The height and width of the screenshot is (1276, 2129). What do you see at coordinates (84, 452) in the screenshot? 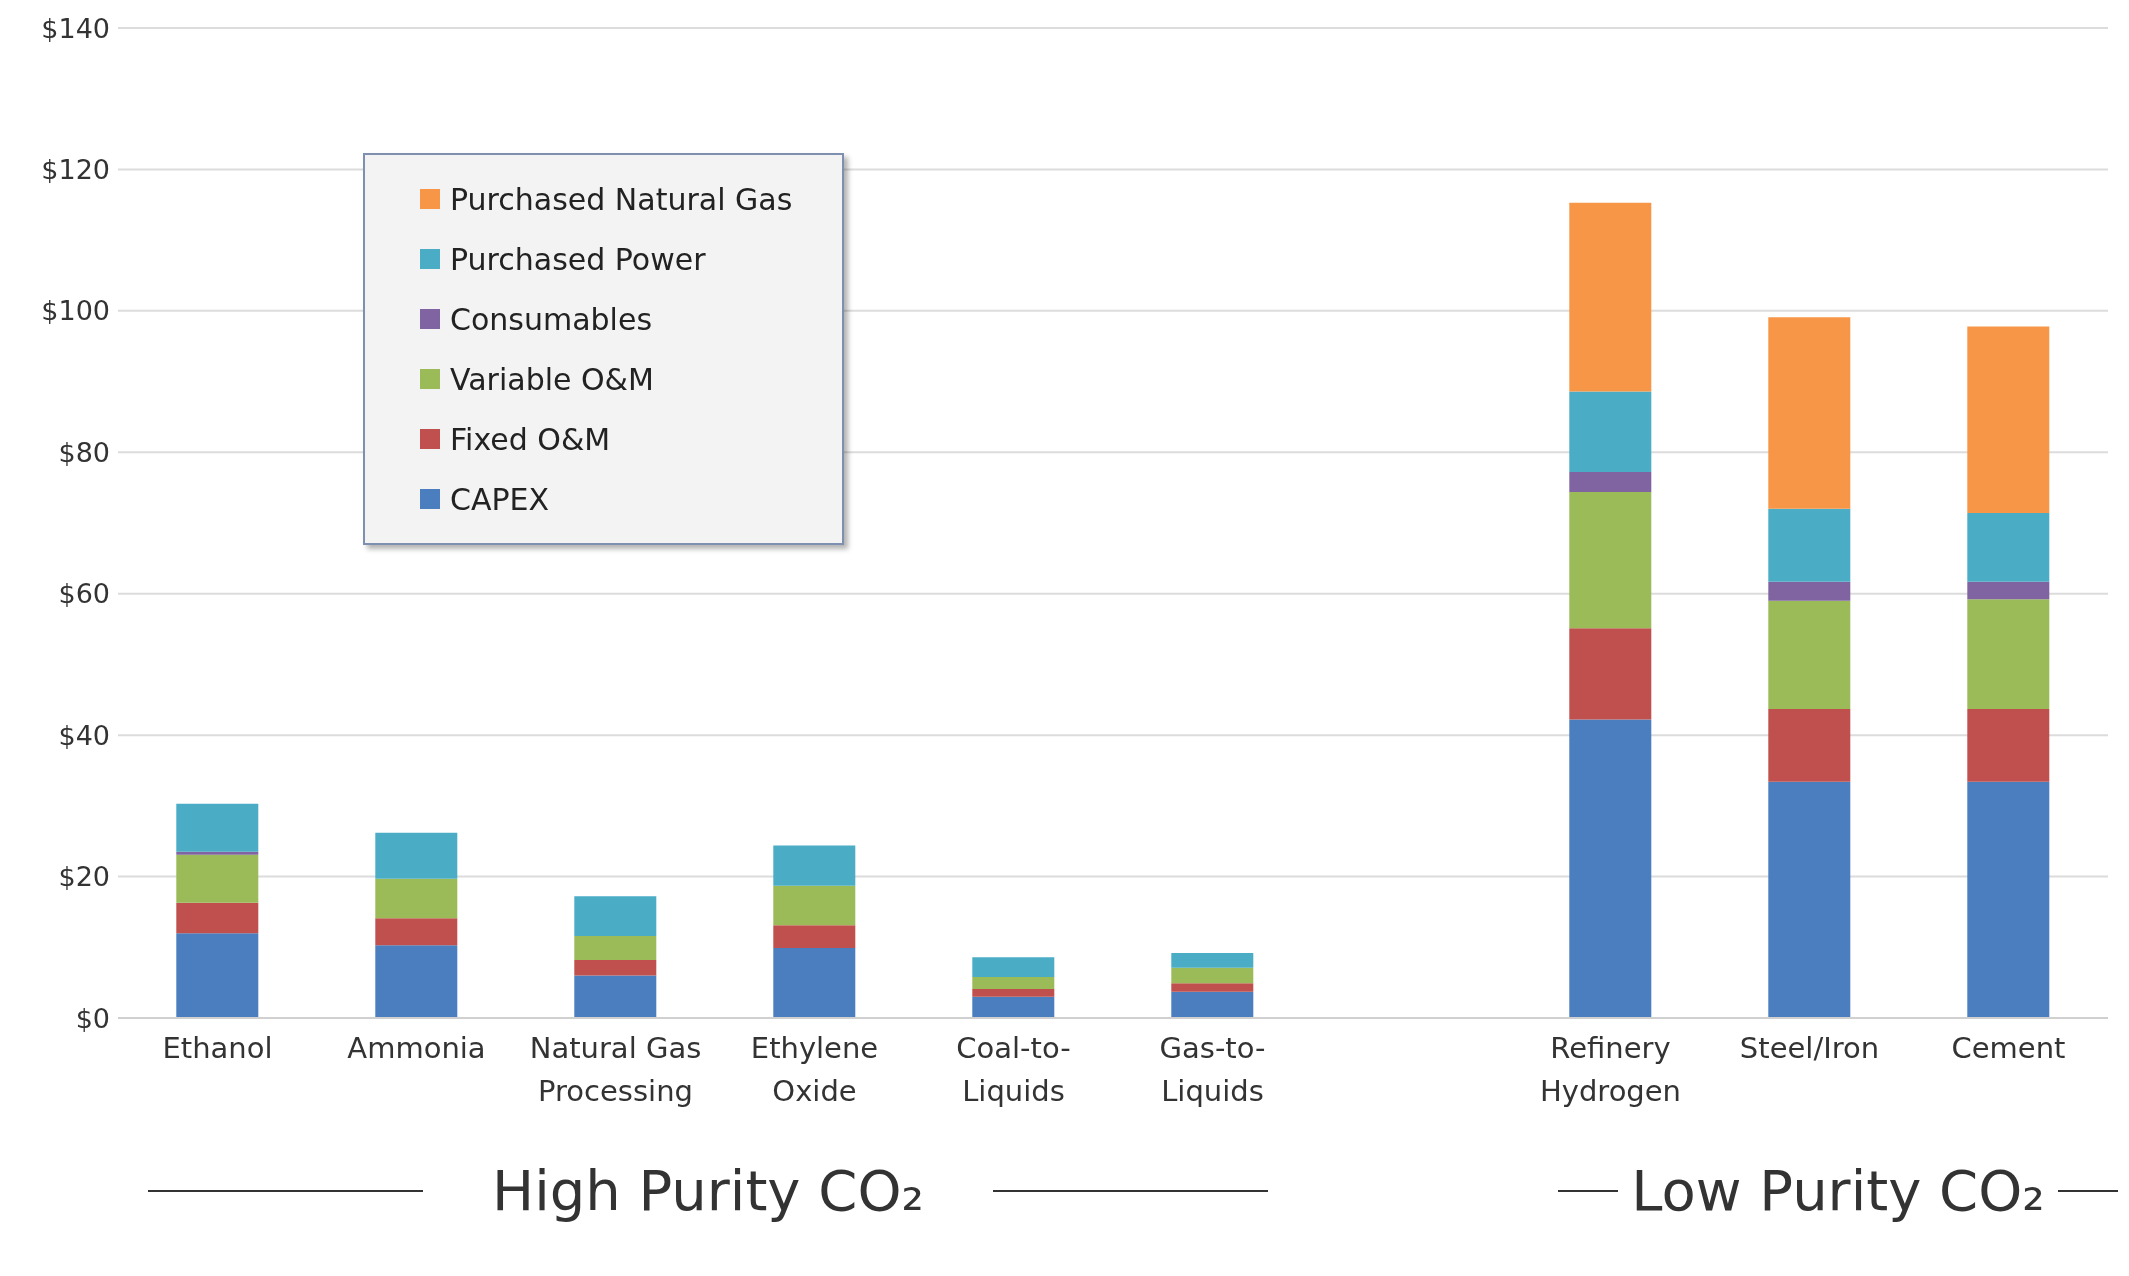
I see `y-tick-label: $80` at bounding box center [84, 452].